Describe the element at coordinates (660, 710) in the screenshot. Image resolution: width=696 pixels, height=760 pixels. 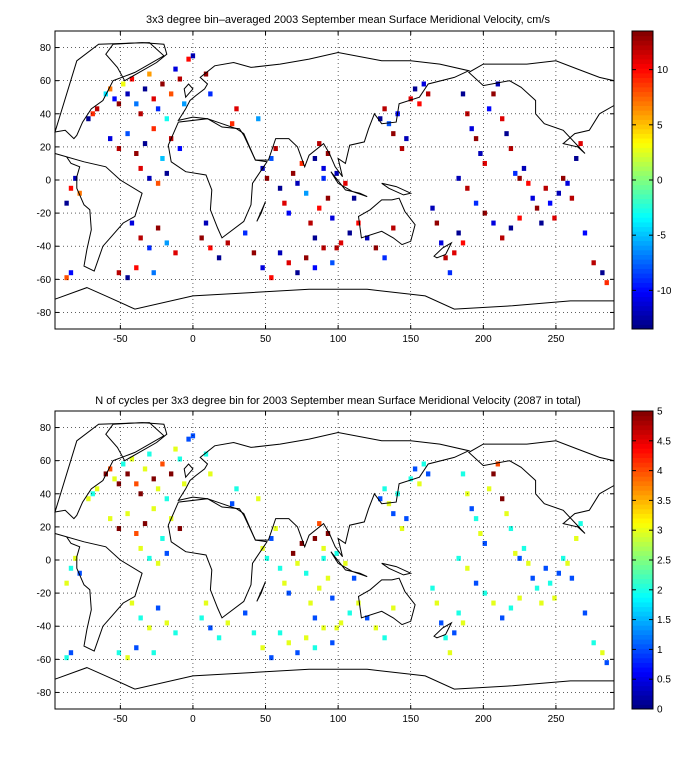
I see `colorbar-tick-label: 0` at that location.